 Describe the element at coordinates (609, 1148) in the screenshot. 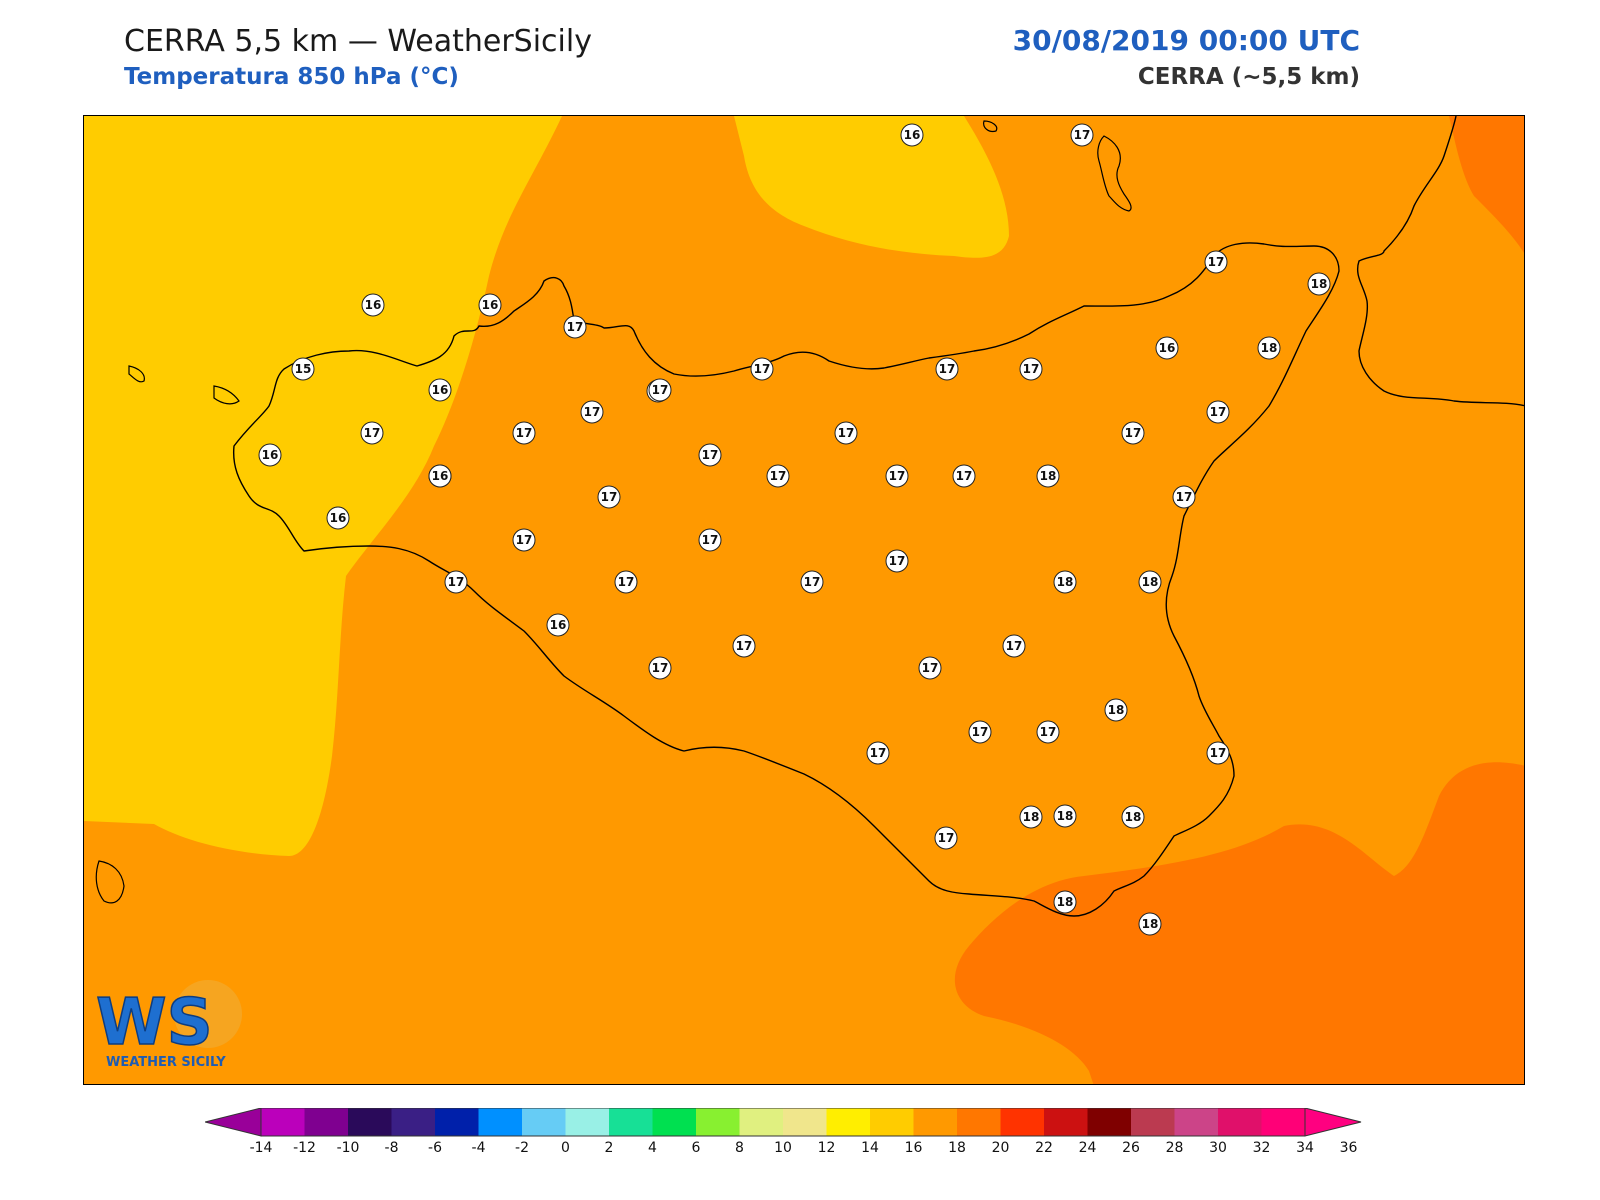

I see `colorbar-tick-label: 2` at that location.